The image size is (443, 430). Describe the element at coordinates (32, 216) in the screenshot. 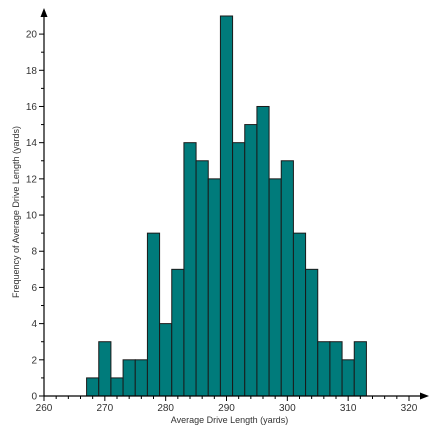

I see `y-tick-label: 10` at that location.